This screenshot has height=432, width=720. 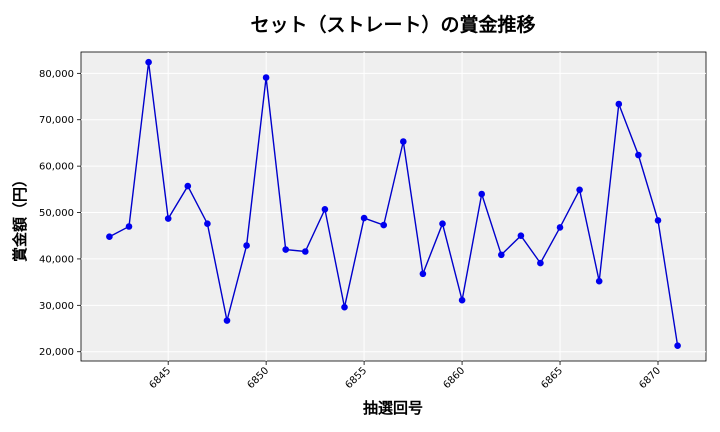 What do you see at coordinates (161, 378) in the screenshot?
I see `x-tick-label: 6845` at bounding box center [161, 378].